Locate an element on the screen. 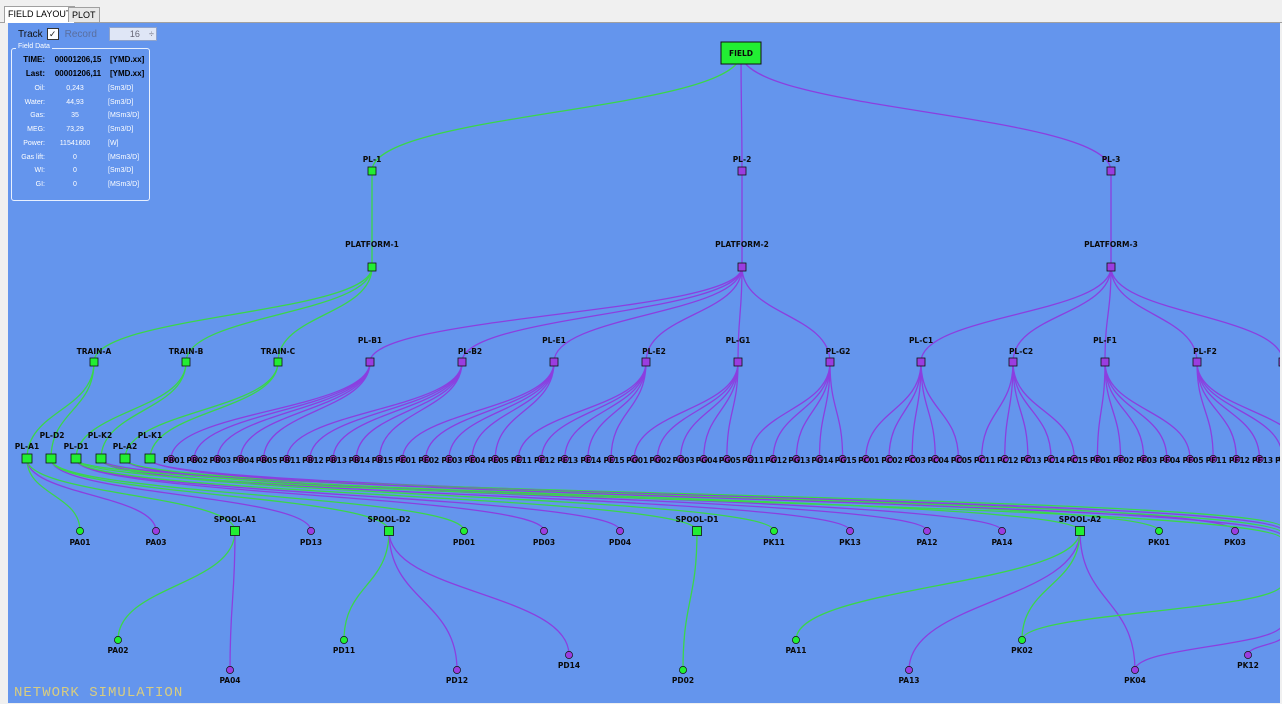 This screenshot has height=704, width=1282. tab-plot: PLOT is located at coordinates (84, 14).